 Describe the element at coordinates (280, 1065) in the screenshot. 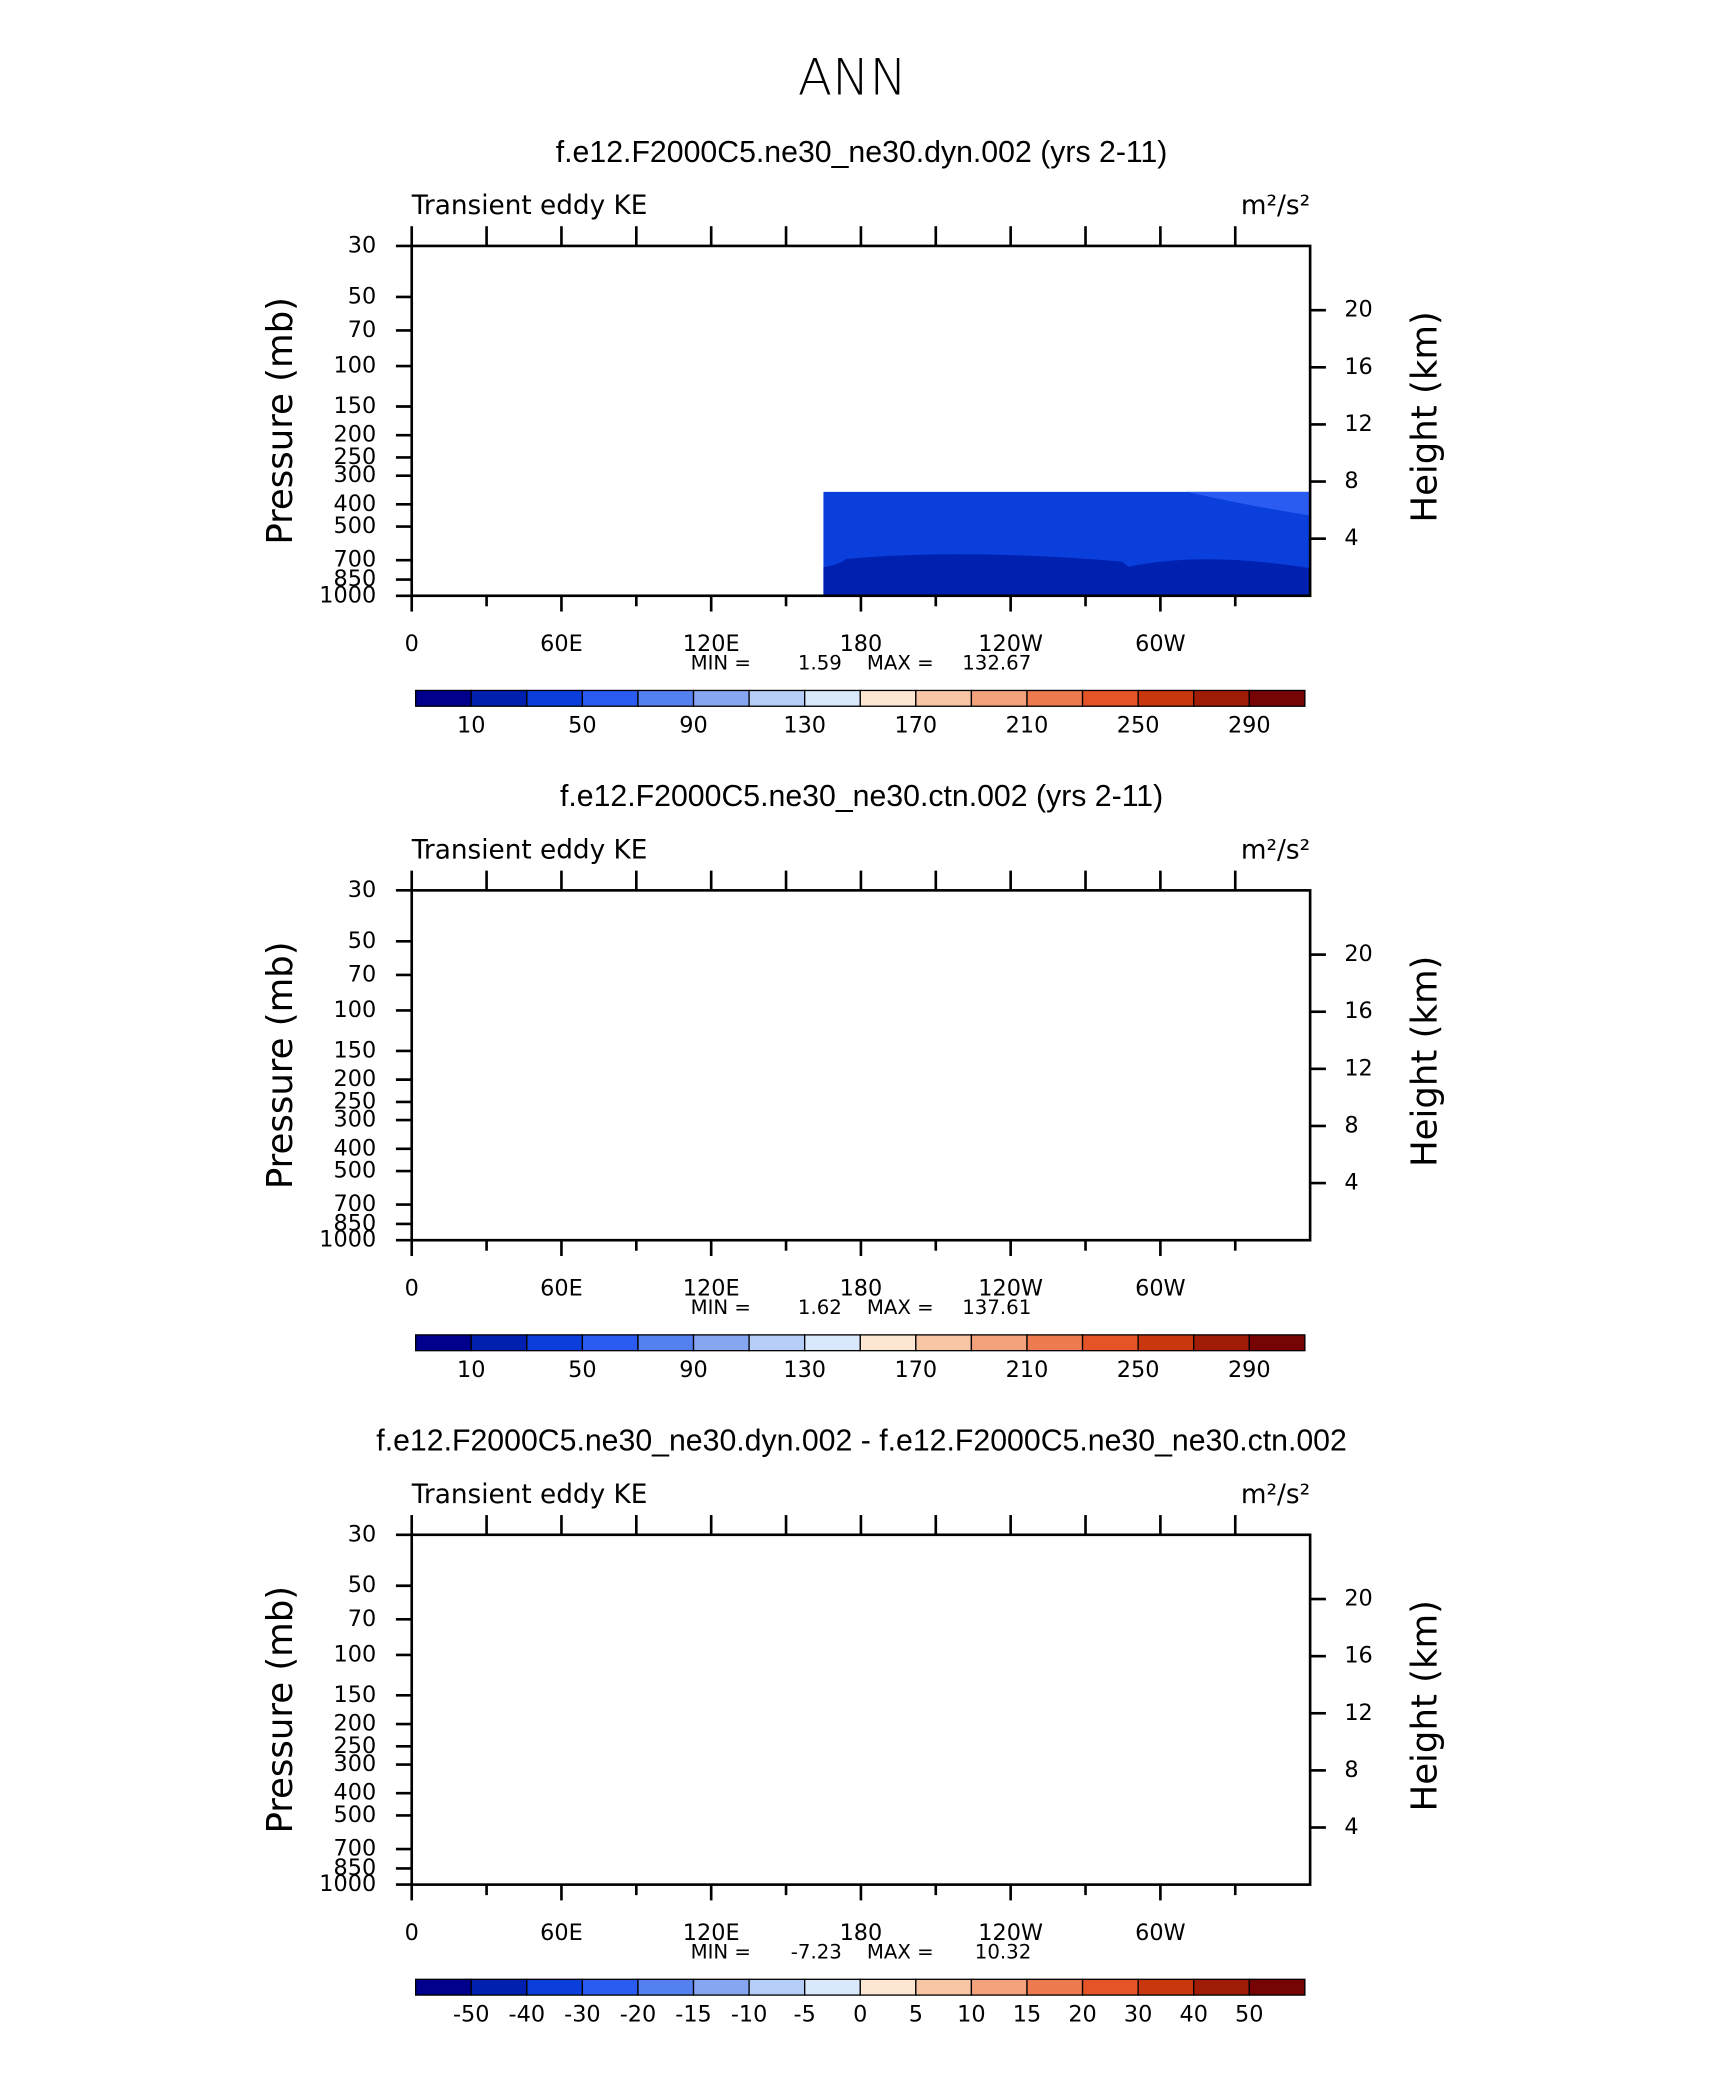

I see `y-axis-title: Pressure (mb)` at that location.